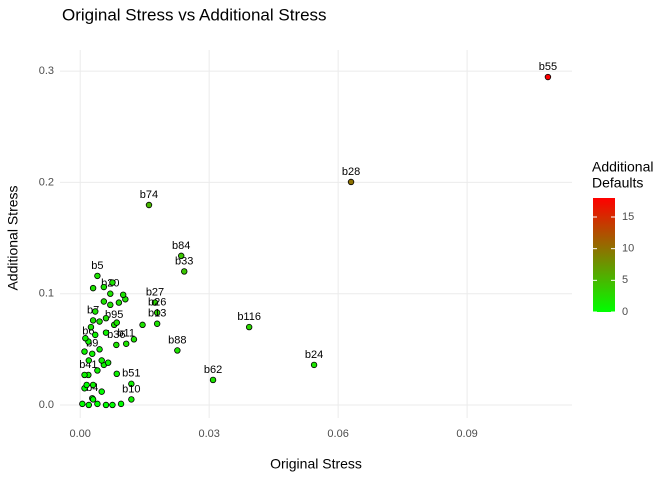 Image resolution: width=672 pixels, height=485 pixels. Describe the element at coordinates (46, 182) in the screenshot. I see `y-tick-label: 0.2` at that location.